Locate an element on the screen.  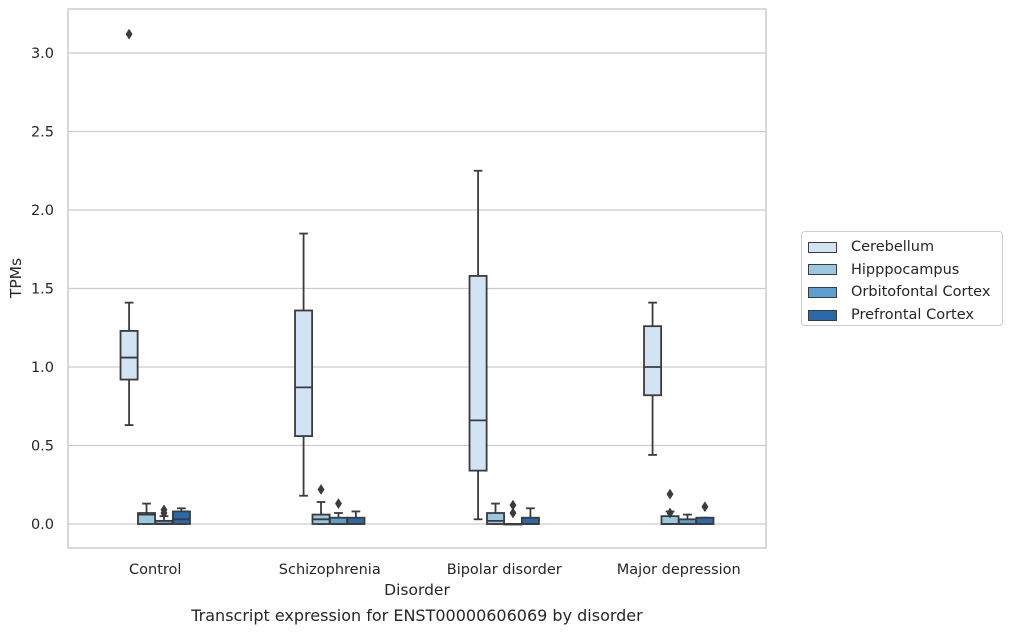
legend-label: Hipppocampus is located at coordinates (905, 269).